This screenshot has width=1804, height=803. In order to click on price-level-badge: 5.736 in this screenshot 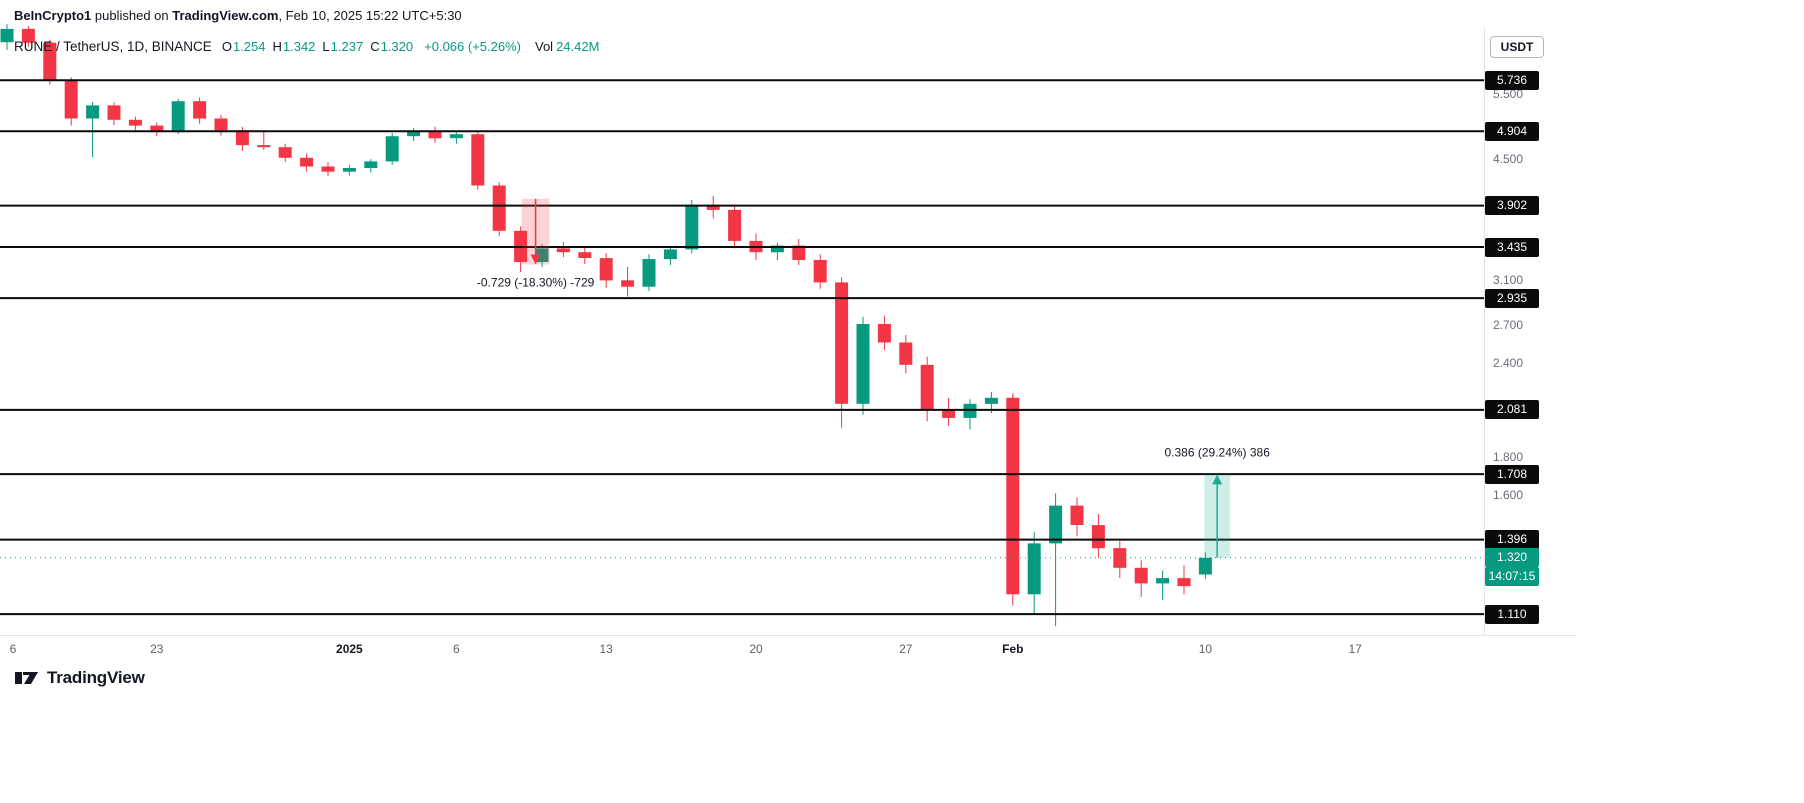, I will do `click(1512, 80)`.